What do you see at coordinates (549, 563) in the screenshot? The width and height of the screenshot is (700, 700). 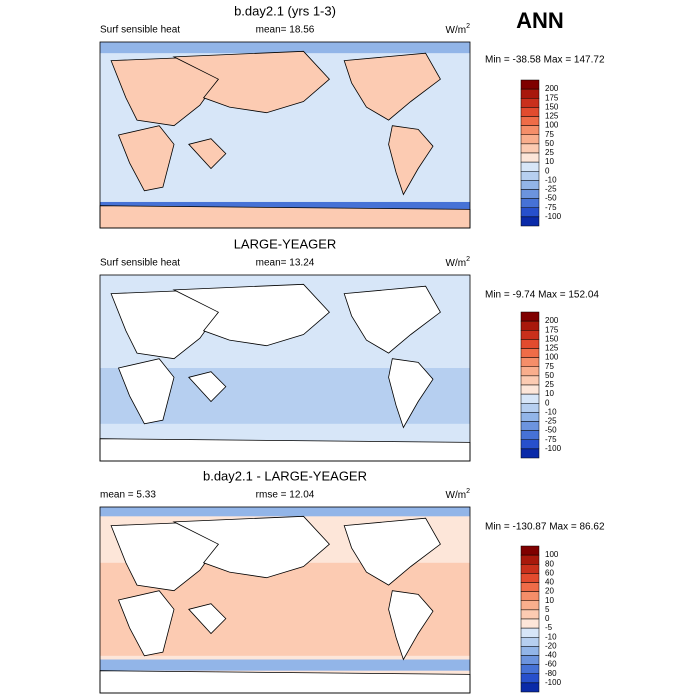 I see `colorbar-label: 80` at bounding box center [549, 563].